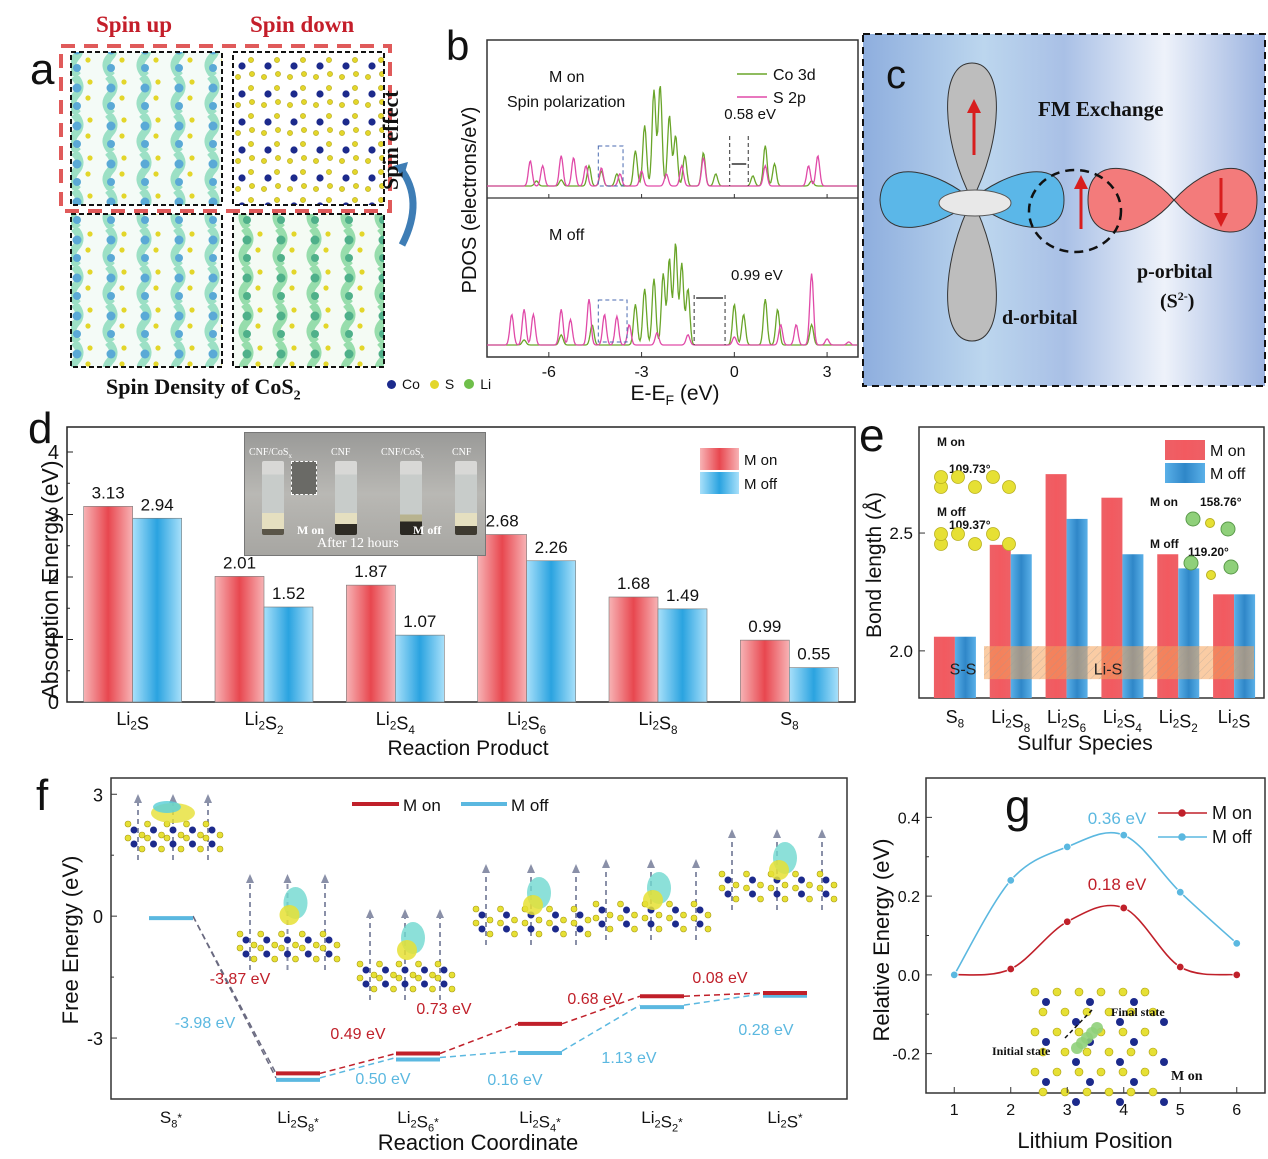  Describe the element at coordinates (1177, 301) in the screenshot. I see `p-orbital-ion: (S2-)` at that location.